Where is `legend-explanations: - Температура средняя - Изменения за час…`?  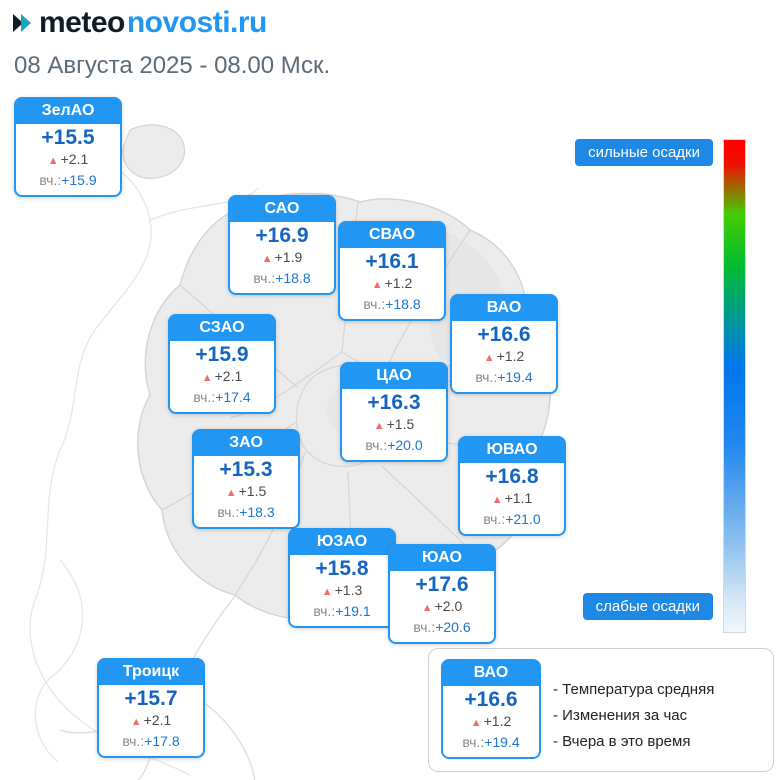
legend-explanations: - Температура средняя - Изменения за час… is located at coordinates (633, 716).